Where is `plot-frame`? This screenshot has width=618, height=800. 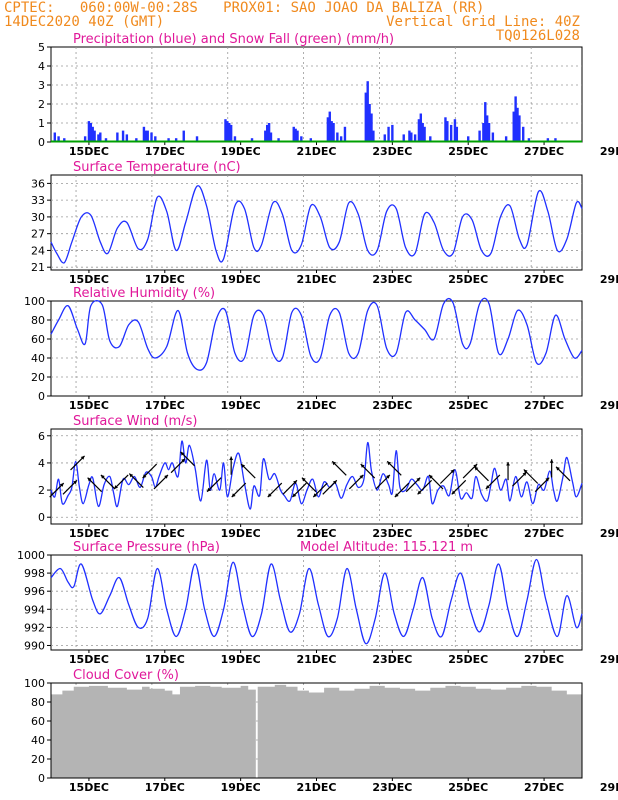 plot-frame is located at coordinates (316, 94).